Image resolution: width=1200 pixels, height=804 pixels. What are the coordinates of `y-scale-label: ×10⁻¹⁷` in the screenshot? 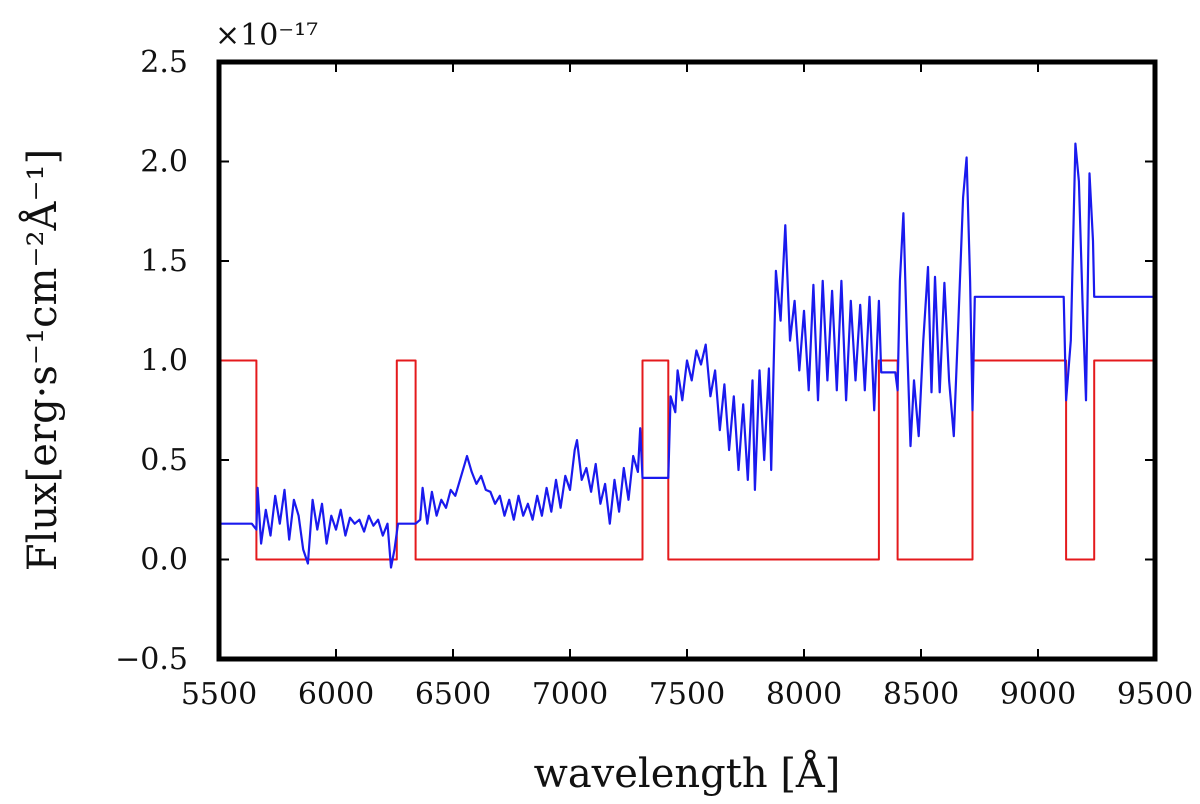 It's located at (266, 35).